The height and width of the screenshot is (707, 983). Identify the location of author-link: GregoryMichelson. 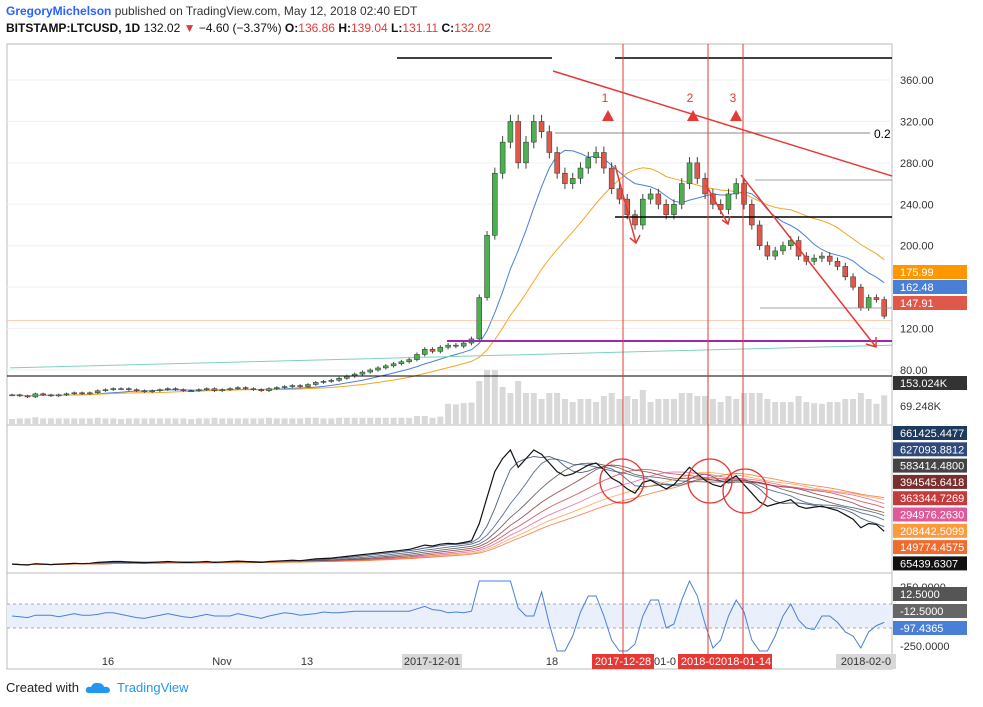
(59, 11).